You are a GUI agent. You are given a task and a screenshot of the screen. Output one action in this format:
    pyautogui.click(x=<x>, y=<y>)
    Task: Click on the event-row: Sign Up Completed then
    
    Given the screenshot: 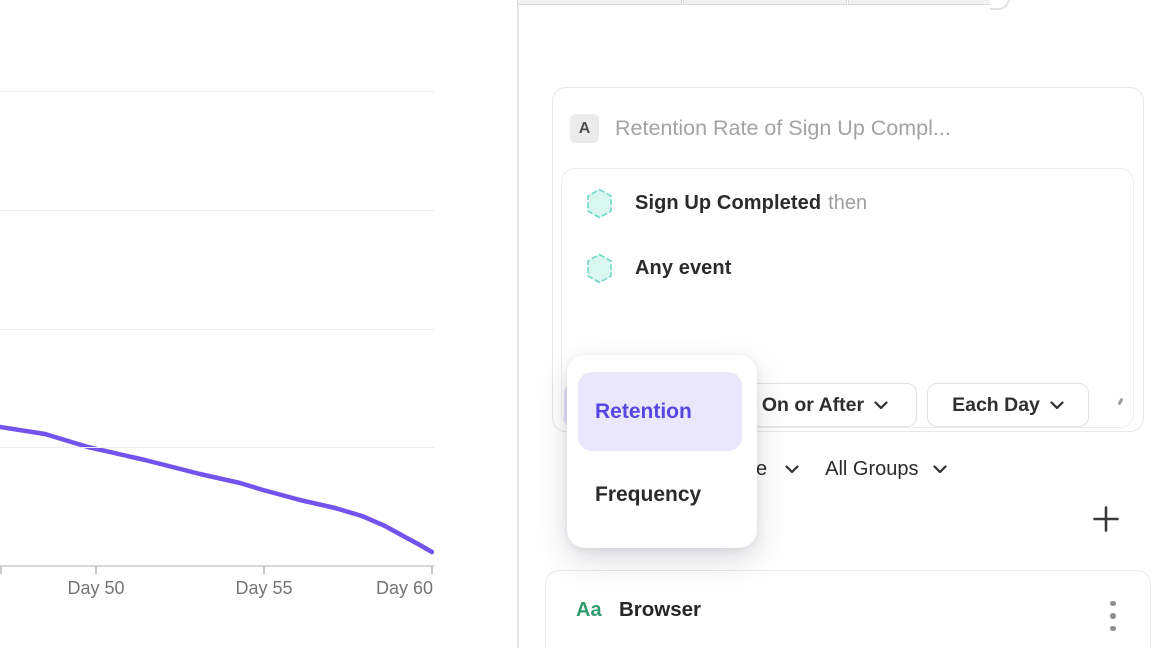 What is the action you would take?
    pyautogui.click(x=847, y=203)
    